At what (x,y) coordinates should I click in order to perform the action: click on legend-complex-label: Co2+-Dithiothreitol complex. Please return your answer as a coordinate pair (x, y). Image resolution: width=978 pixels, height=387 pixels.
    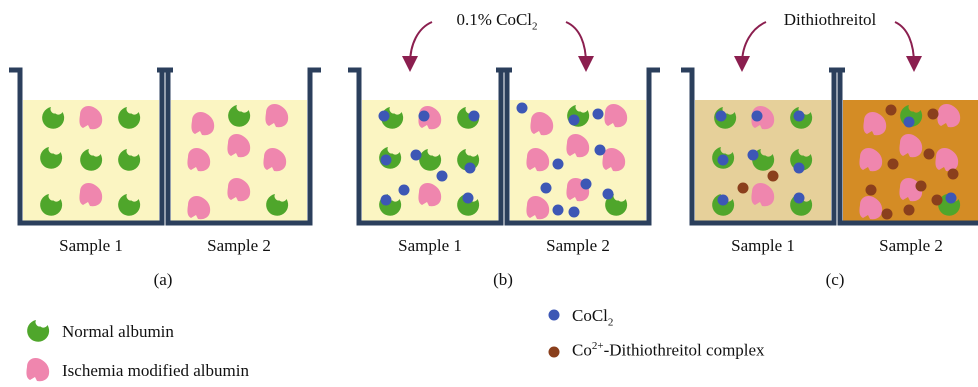
    Looking at the image, I should click on (668, 350).